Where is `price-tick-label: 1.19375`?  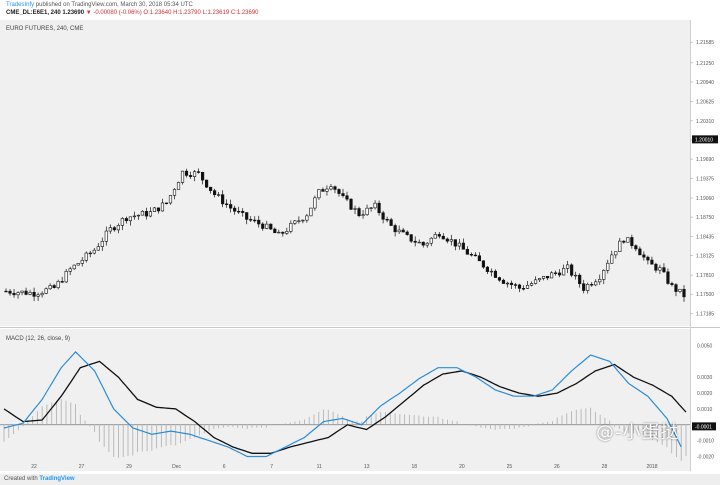
price-tick-label: 1.19375 is located at coordinates (705, 180).